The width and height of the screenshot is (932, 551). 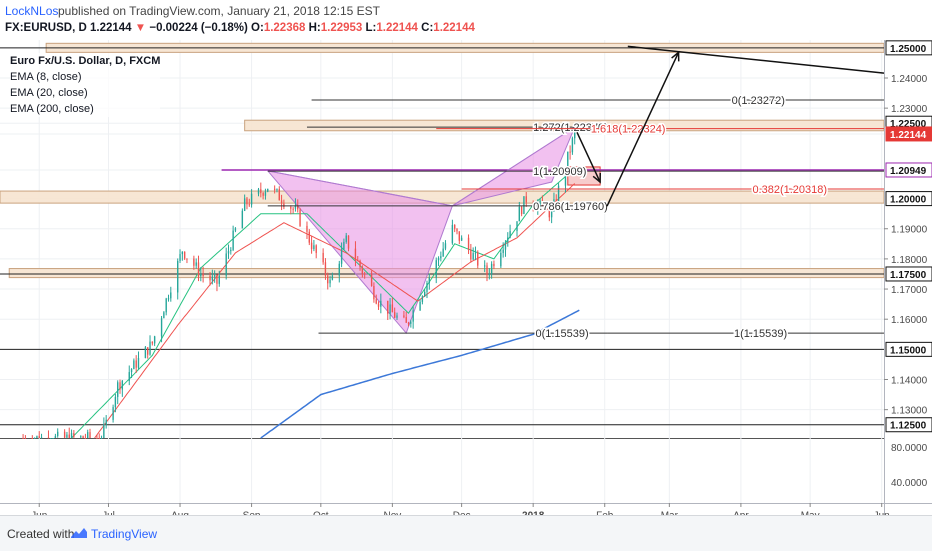 I want to click on time-axis: Jun Jul Aug Sep Oct Nov Dec 2018 Feb Mar Apr May Jun, so click(x=466, y=509).